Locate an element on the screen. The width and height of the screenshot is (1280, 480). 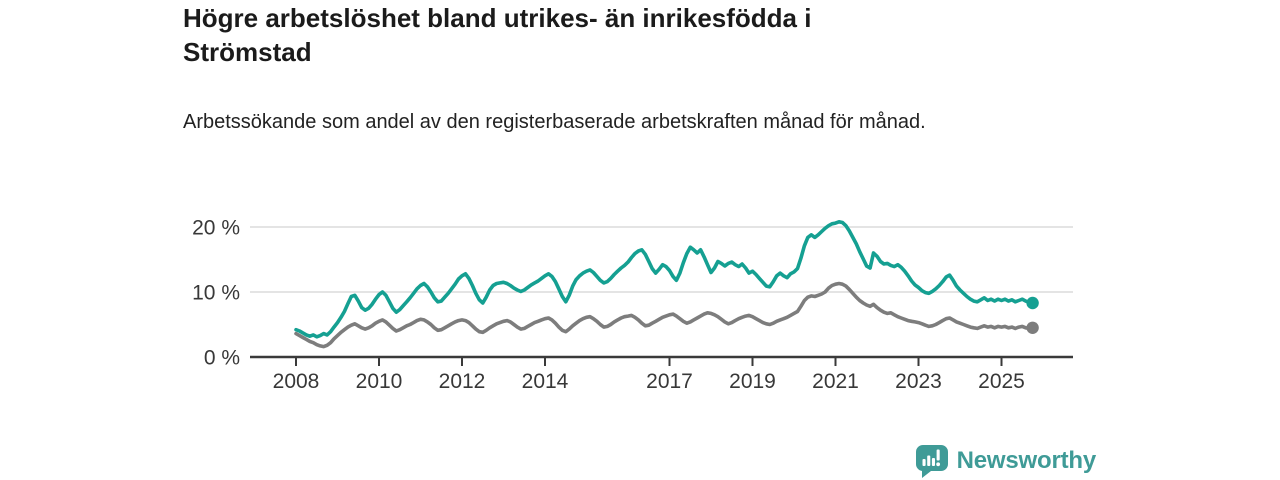
series-line-utlandsfodda is located at coordinates (664, 279).